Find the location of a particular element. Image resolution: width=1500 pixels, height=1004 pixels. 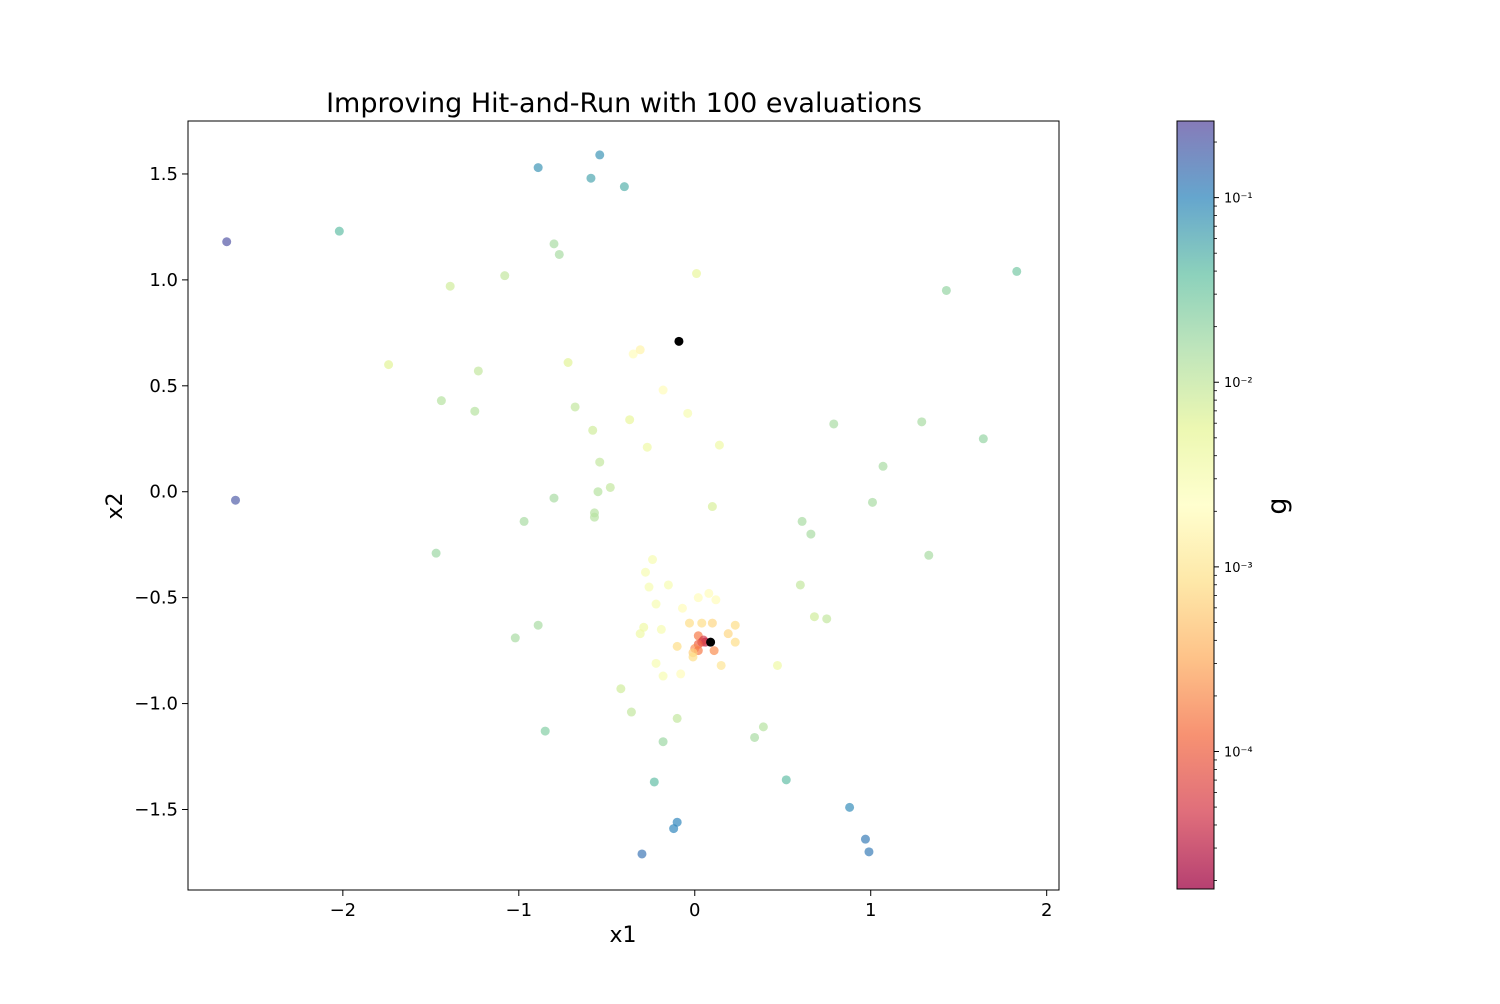

y-tick-label: 1.0 is located at coordinates (163, 280).